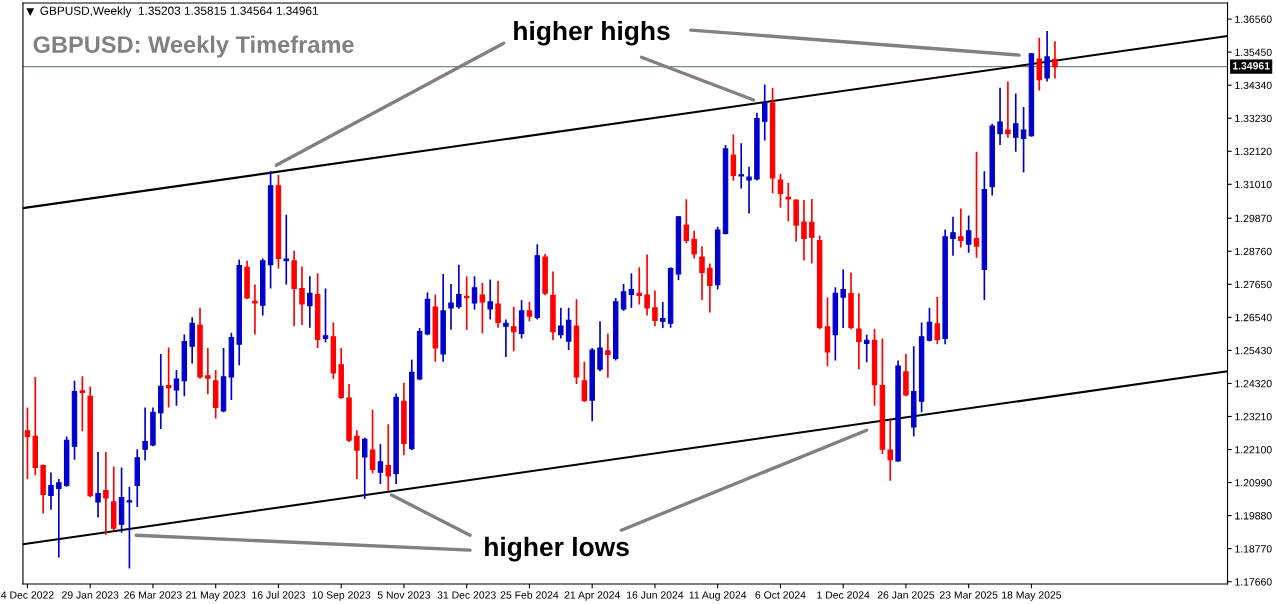 The image size is (1276, 604). Describe the element at coordinates (1253, 549) in the screenshot. I see `y-tick-label: 1.18770` at that location.